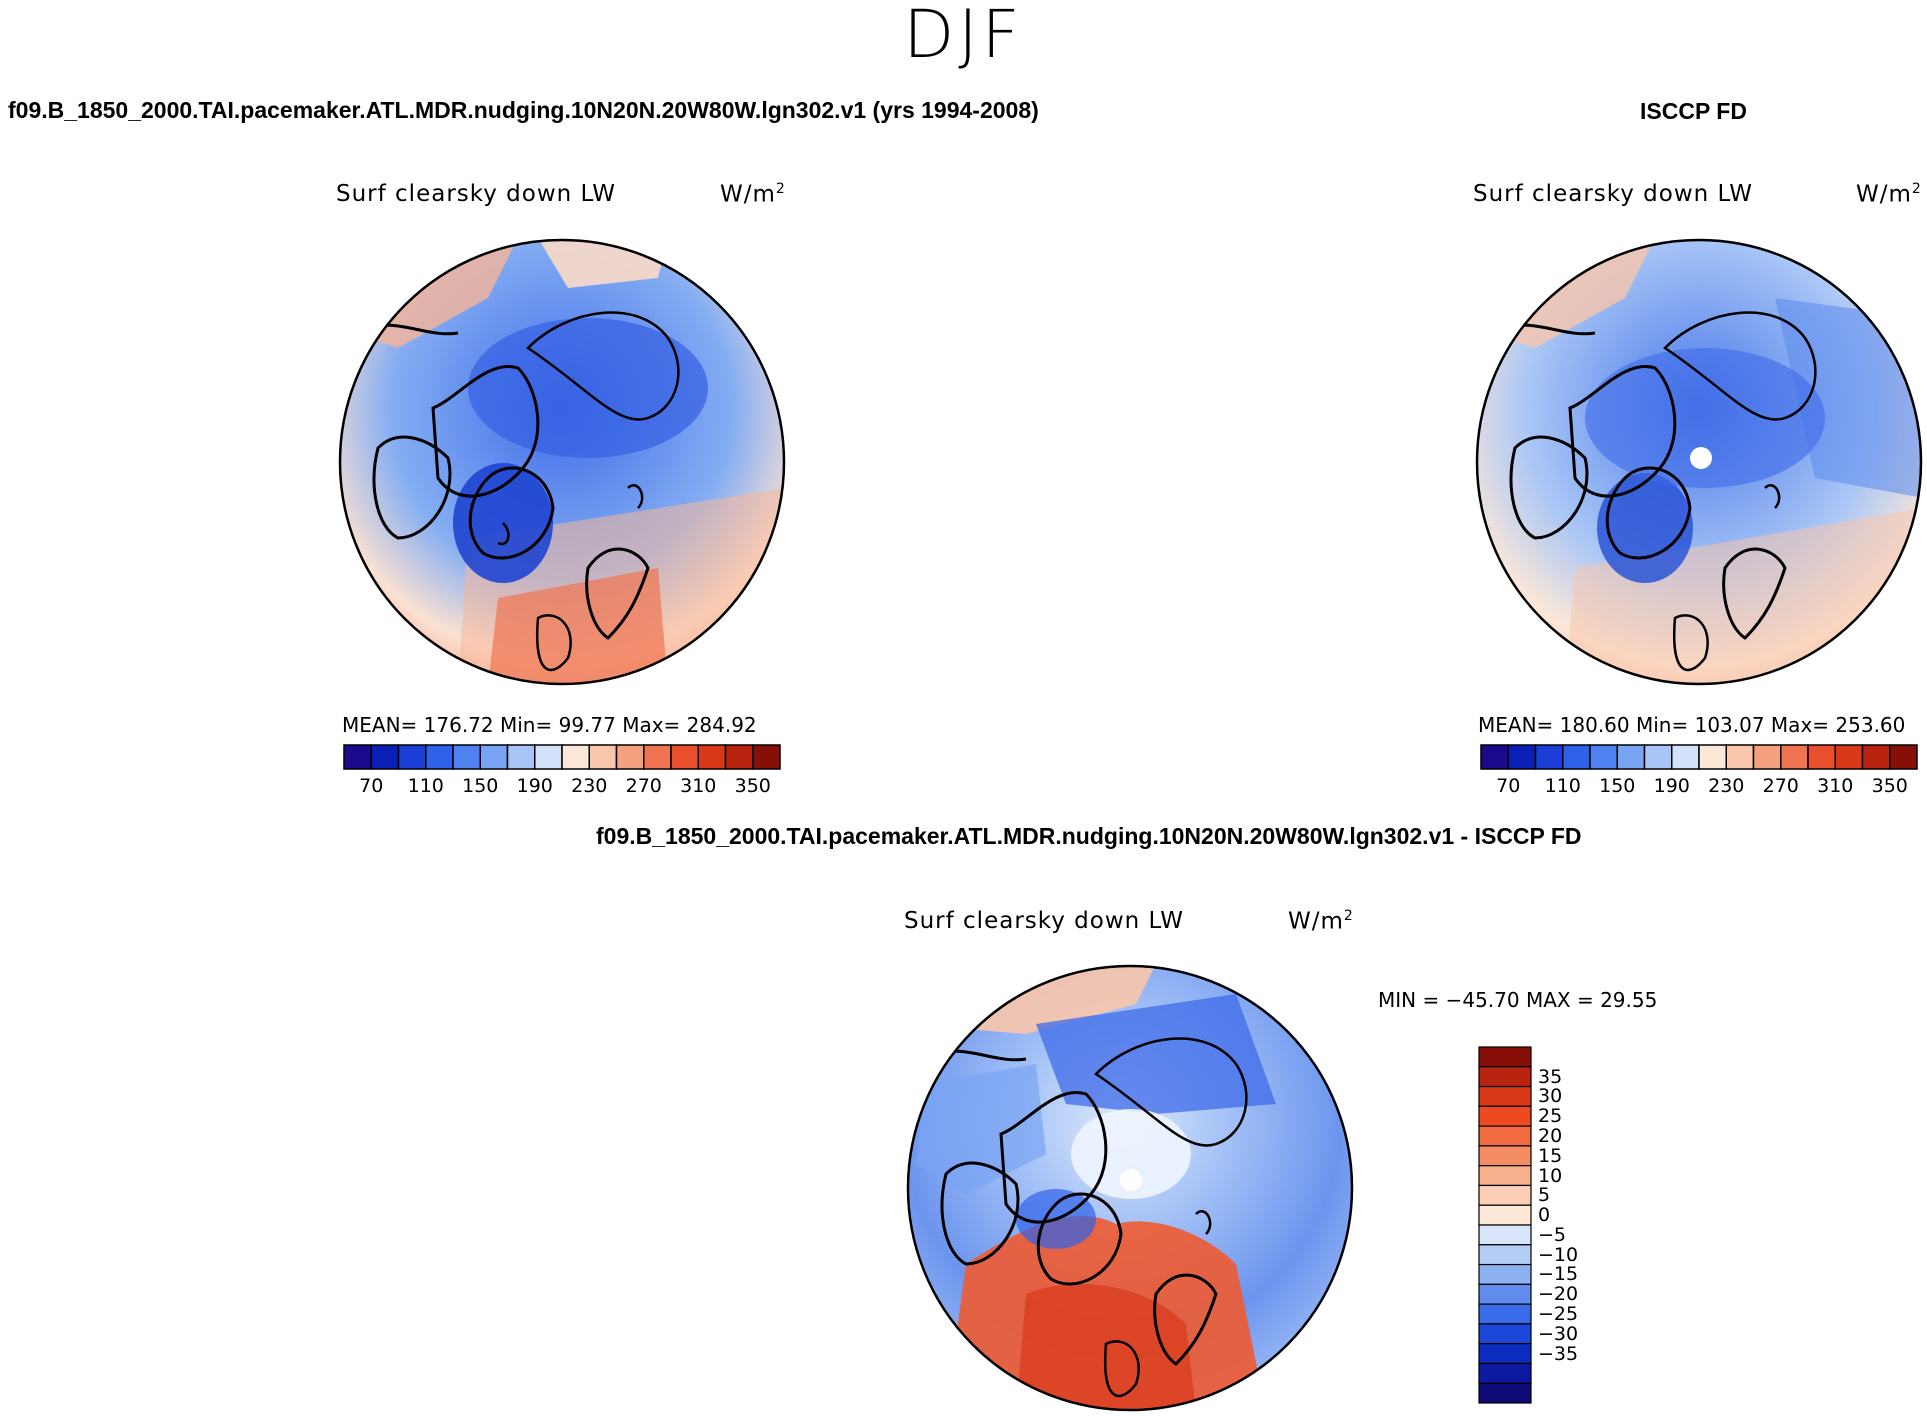  I want to click on obs-colorbar-tick: 310, so click(1835, 786).